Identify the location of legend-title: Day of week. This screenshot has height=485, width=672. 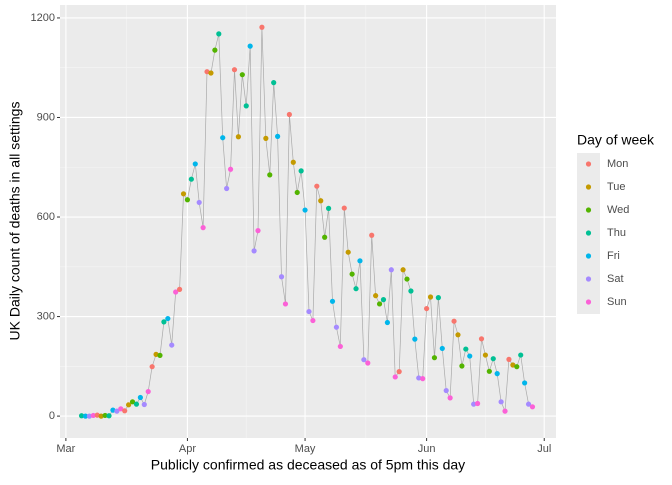
(616, 140).